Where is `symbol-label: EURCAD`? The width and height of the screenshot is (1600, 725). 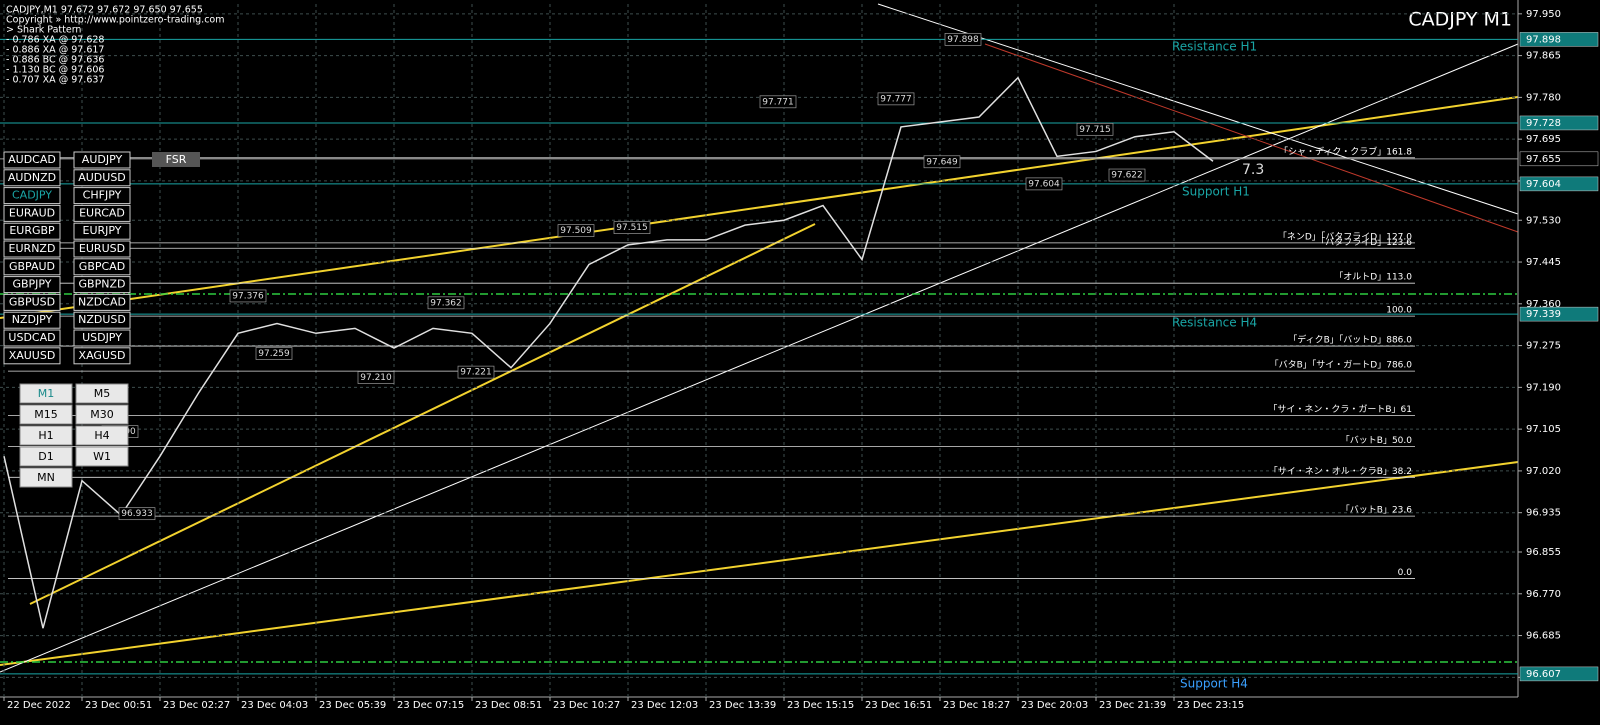
symbol-label: EURCAD is located at coordinates (102, 212).